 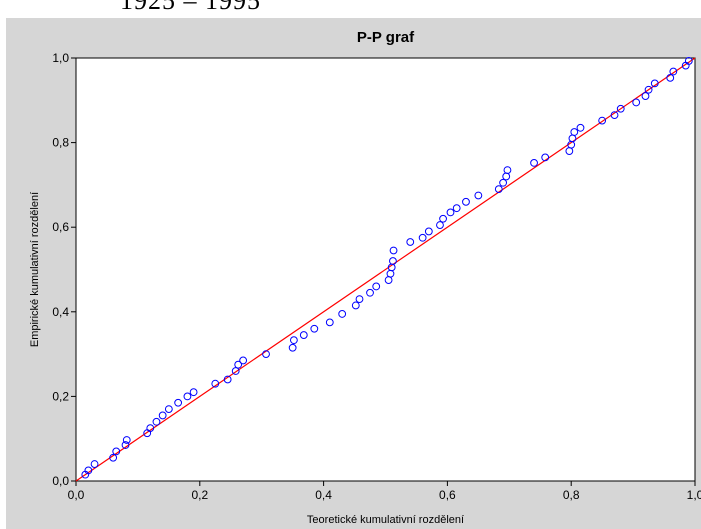 What do you see at coordinates (323, 495) in the screenshot?
I see `x-tick-label: 0,4` at bounding box center [323, 495].